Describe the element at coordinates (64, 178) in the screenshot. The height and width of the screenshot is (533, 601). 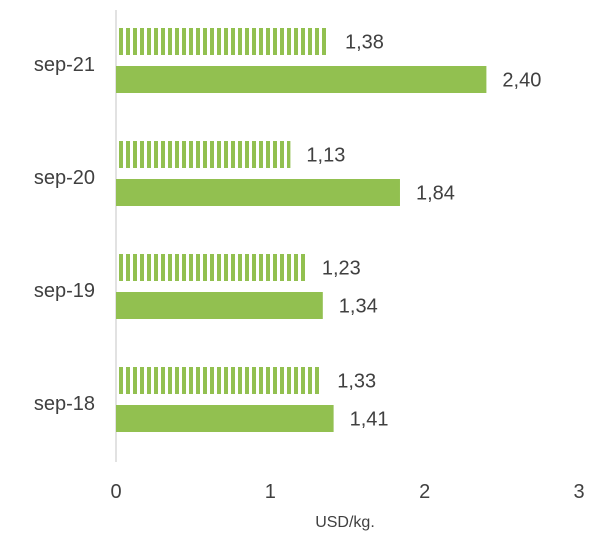
I see `category-label: sep-20` at that location.